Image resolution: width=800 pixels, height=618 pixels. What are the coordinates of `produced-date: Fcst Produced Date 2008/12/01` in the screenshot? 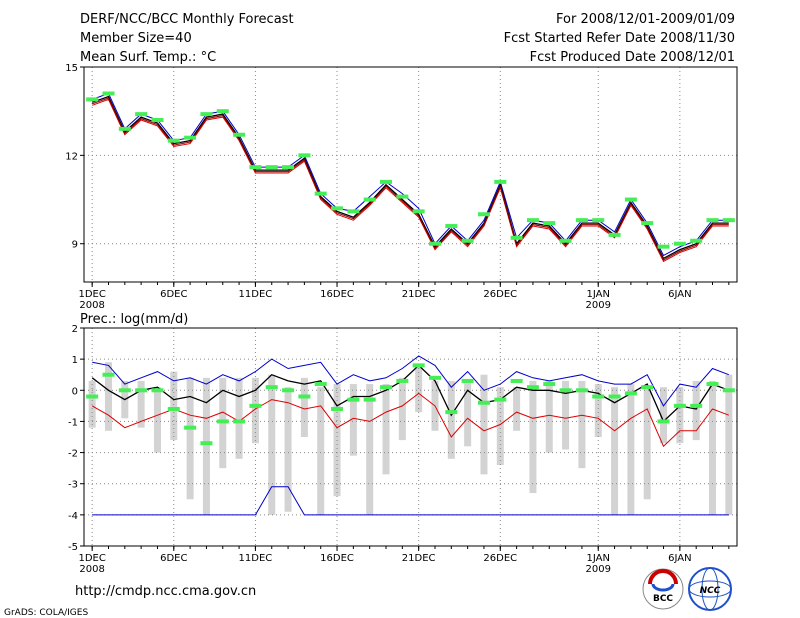 It's located at (632, 57).